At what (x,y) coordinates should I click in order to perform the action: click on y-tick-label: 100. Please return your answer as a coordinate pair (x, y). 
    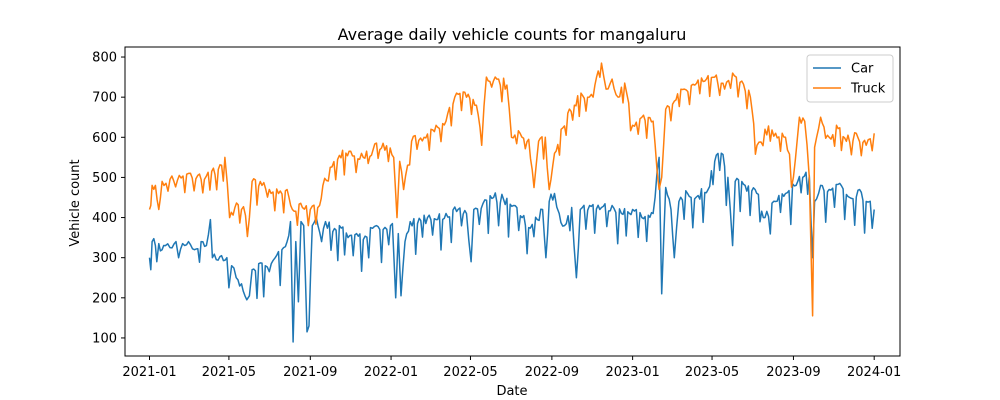
    Looking at the image, I should click on (104, 338).